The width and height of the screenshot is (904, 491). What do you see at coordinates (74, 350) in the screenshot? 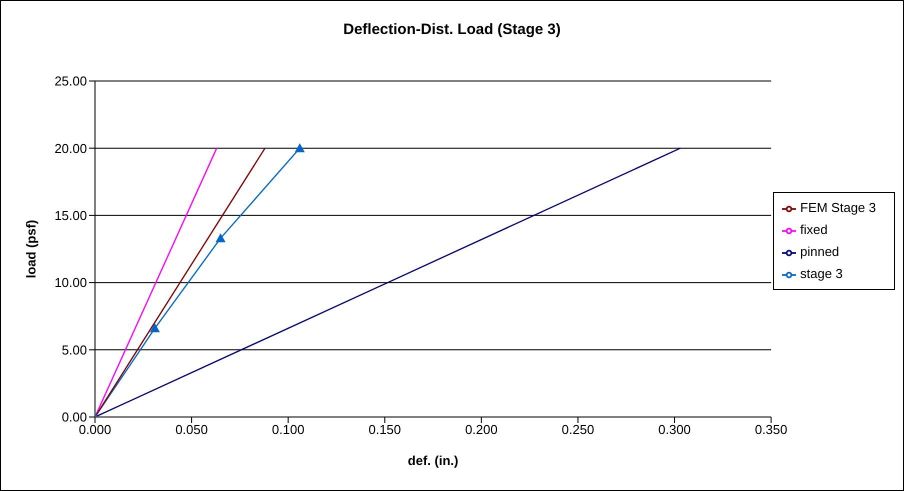
I see `y-tick-label: 5.00` at bounding box center [74, 350].